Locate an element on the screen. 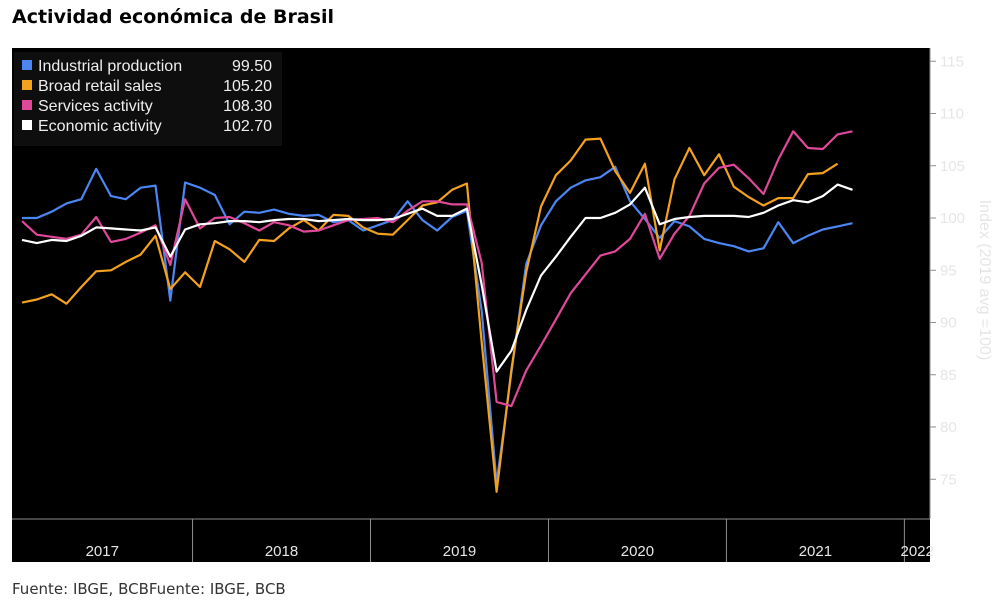 The height and width of the screenshot is (615, 1000). time-axis: 2017 2018 2019 2020 2021 2022 is located at coordinates (473, 540).